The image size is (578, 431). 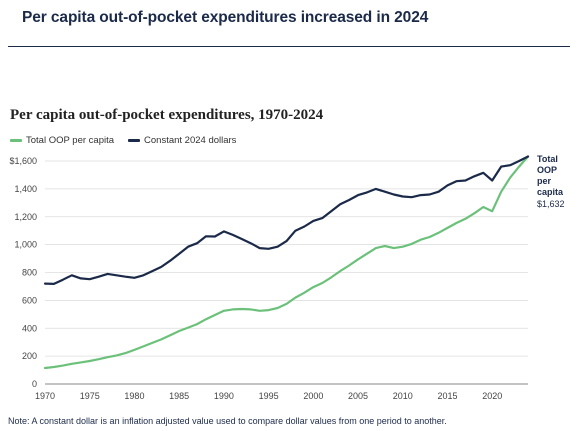 I want to click on legend-item-total: Total OOP per capita, so click(x=62, y=140).